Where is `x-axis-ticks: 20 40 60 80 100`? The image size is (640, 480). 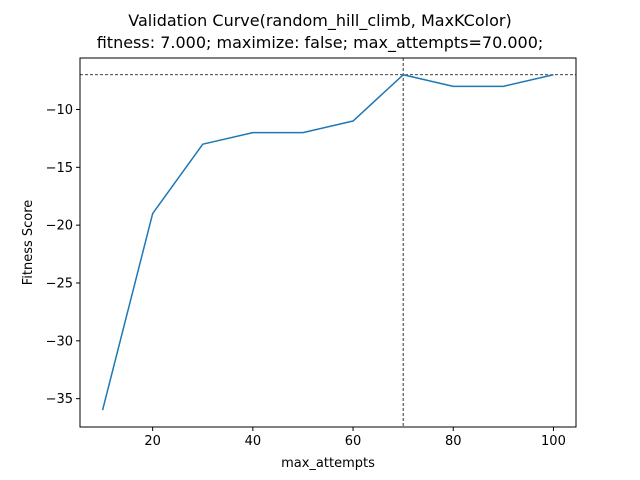 x-axis-ticks: 20 40 60 80 100 is located at coordinates (355, 438).